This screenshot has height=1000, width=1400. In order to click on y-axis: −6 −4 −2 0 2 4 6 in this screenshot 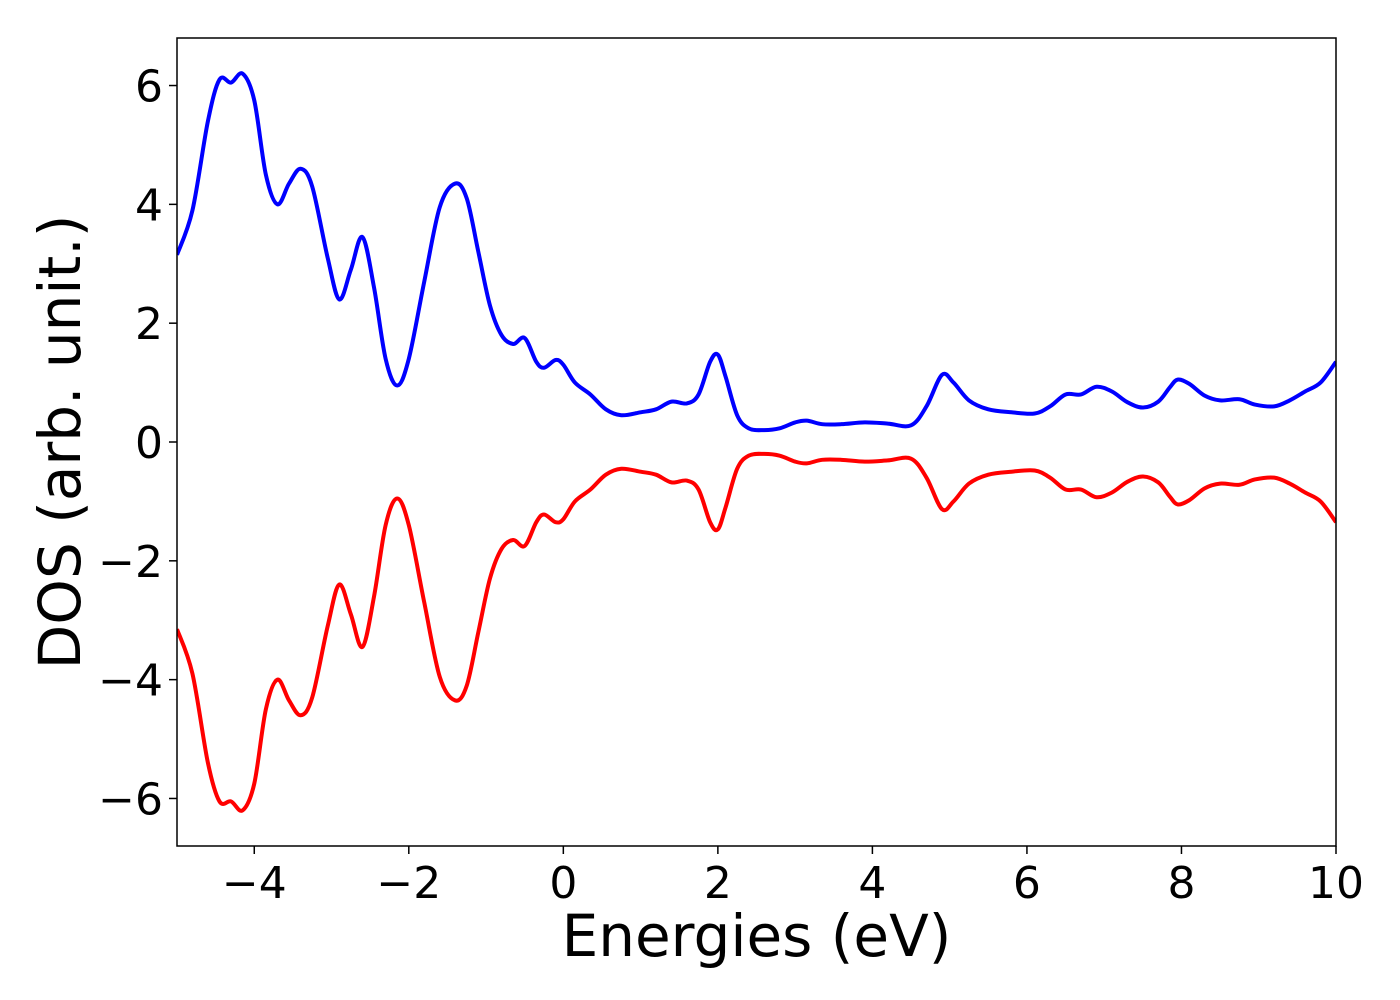, I will do `click(137, 443)`.